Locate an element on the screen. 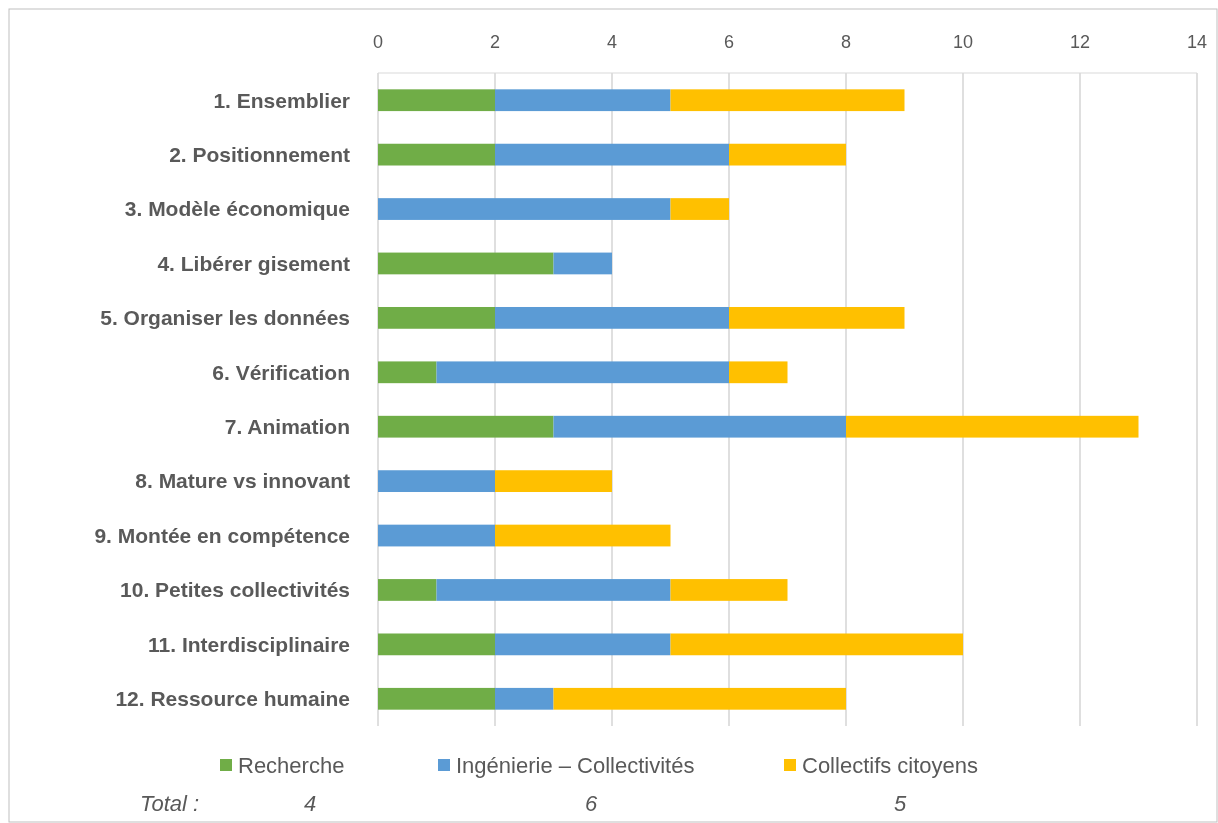 This screenshot has height=823, width=1218. text: 4 is located at coordinates (310, 803).